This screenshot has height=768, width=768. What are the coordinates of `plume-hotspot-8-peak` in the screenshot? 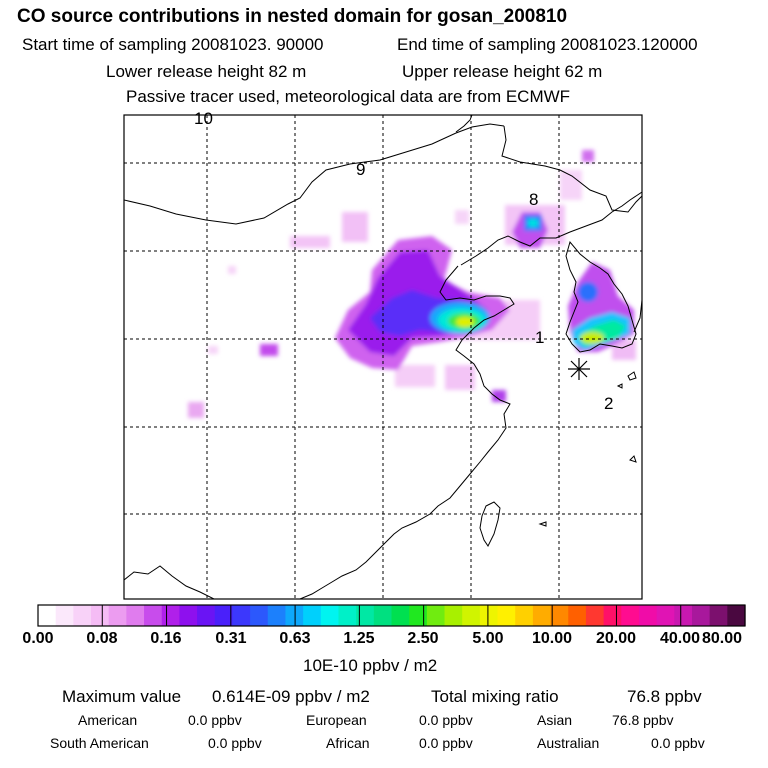 It's located at (533, 223).